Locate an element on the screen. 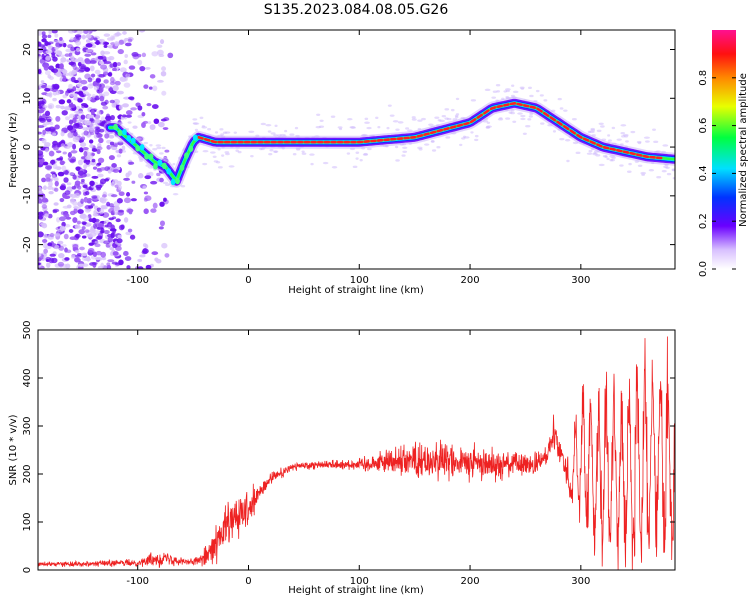  snr-y-tick-label: 0 is located at coordinates (27, 570).